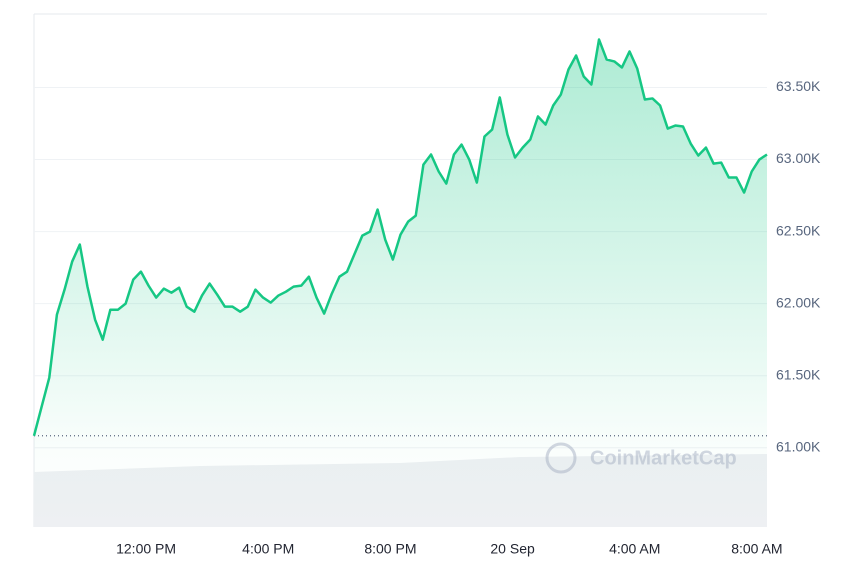  What do you see at coordinates (798, 374) in the screenshot?
I see `y-tick-label: 61.50K` at bounding box center [798, 374].